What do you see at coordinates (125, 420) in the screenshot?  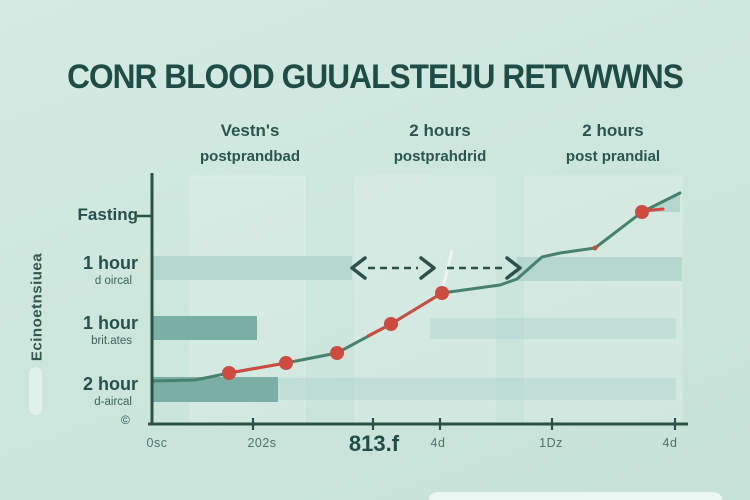 I see `copyright-symbol: ©` at bounding box center [125, 420].